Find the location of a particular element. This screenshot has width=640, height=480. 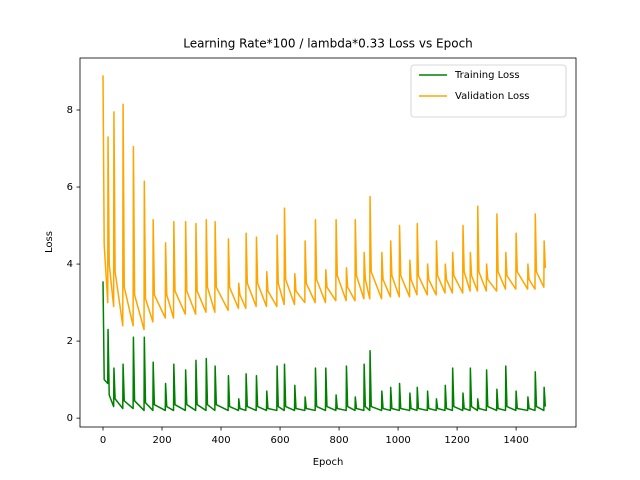

y-tick-label: 6 is located at coordinates (70, 187).